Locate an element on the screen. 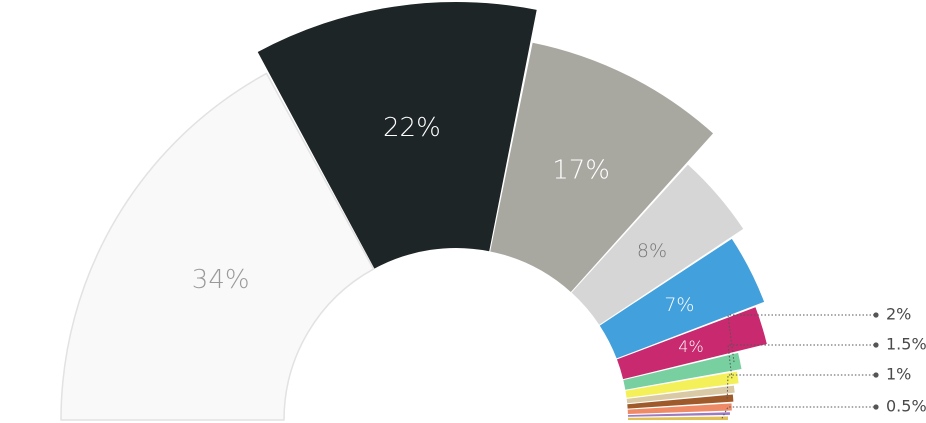  callouts-layer: 2% 1.5% 1% 0.5% is located at coordinates (823, 362).